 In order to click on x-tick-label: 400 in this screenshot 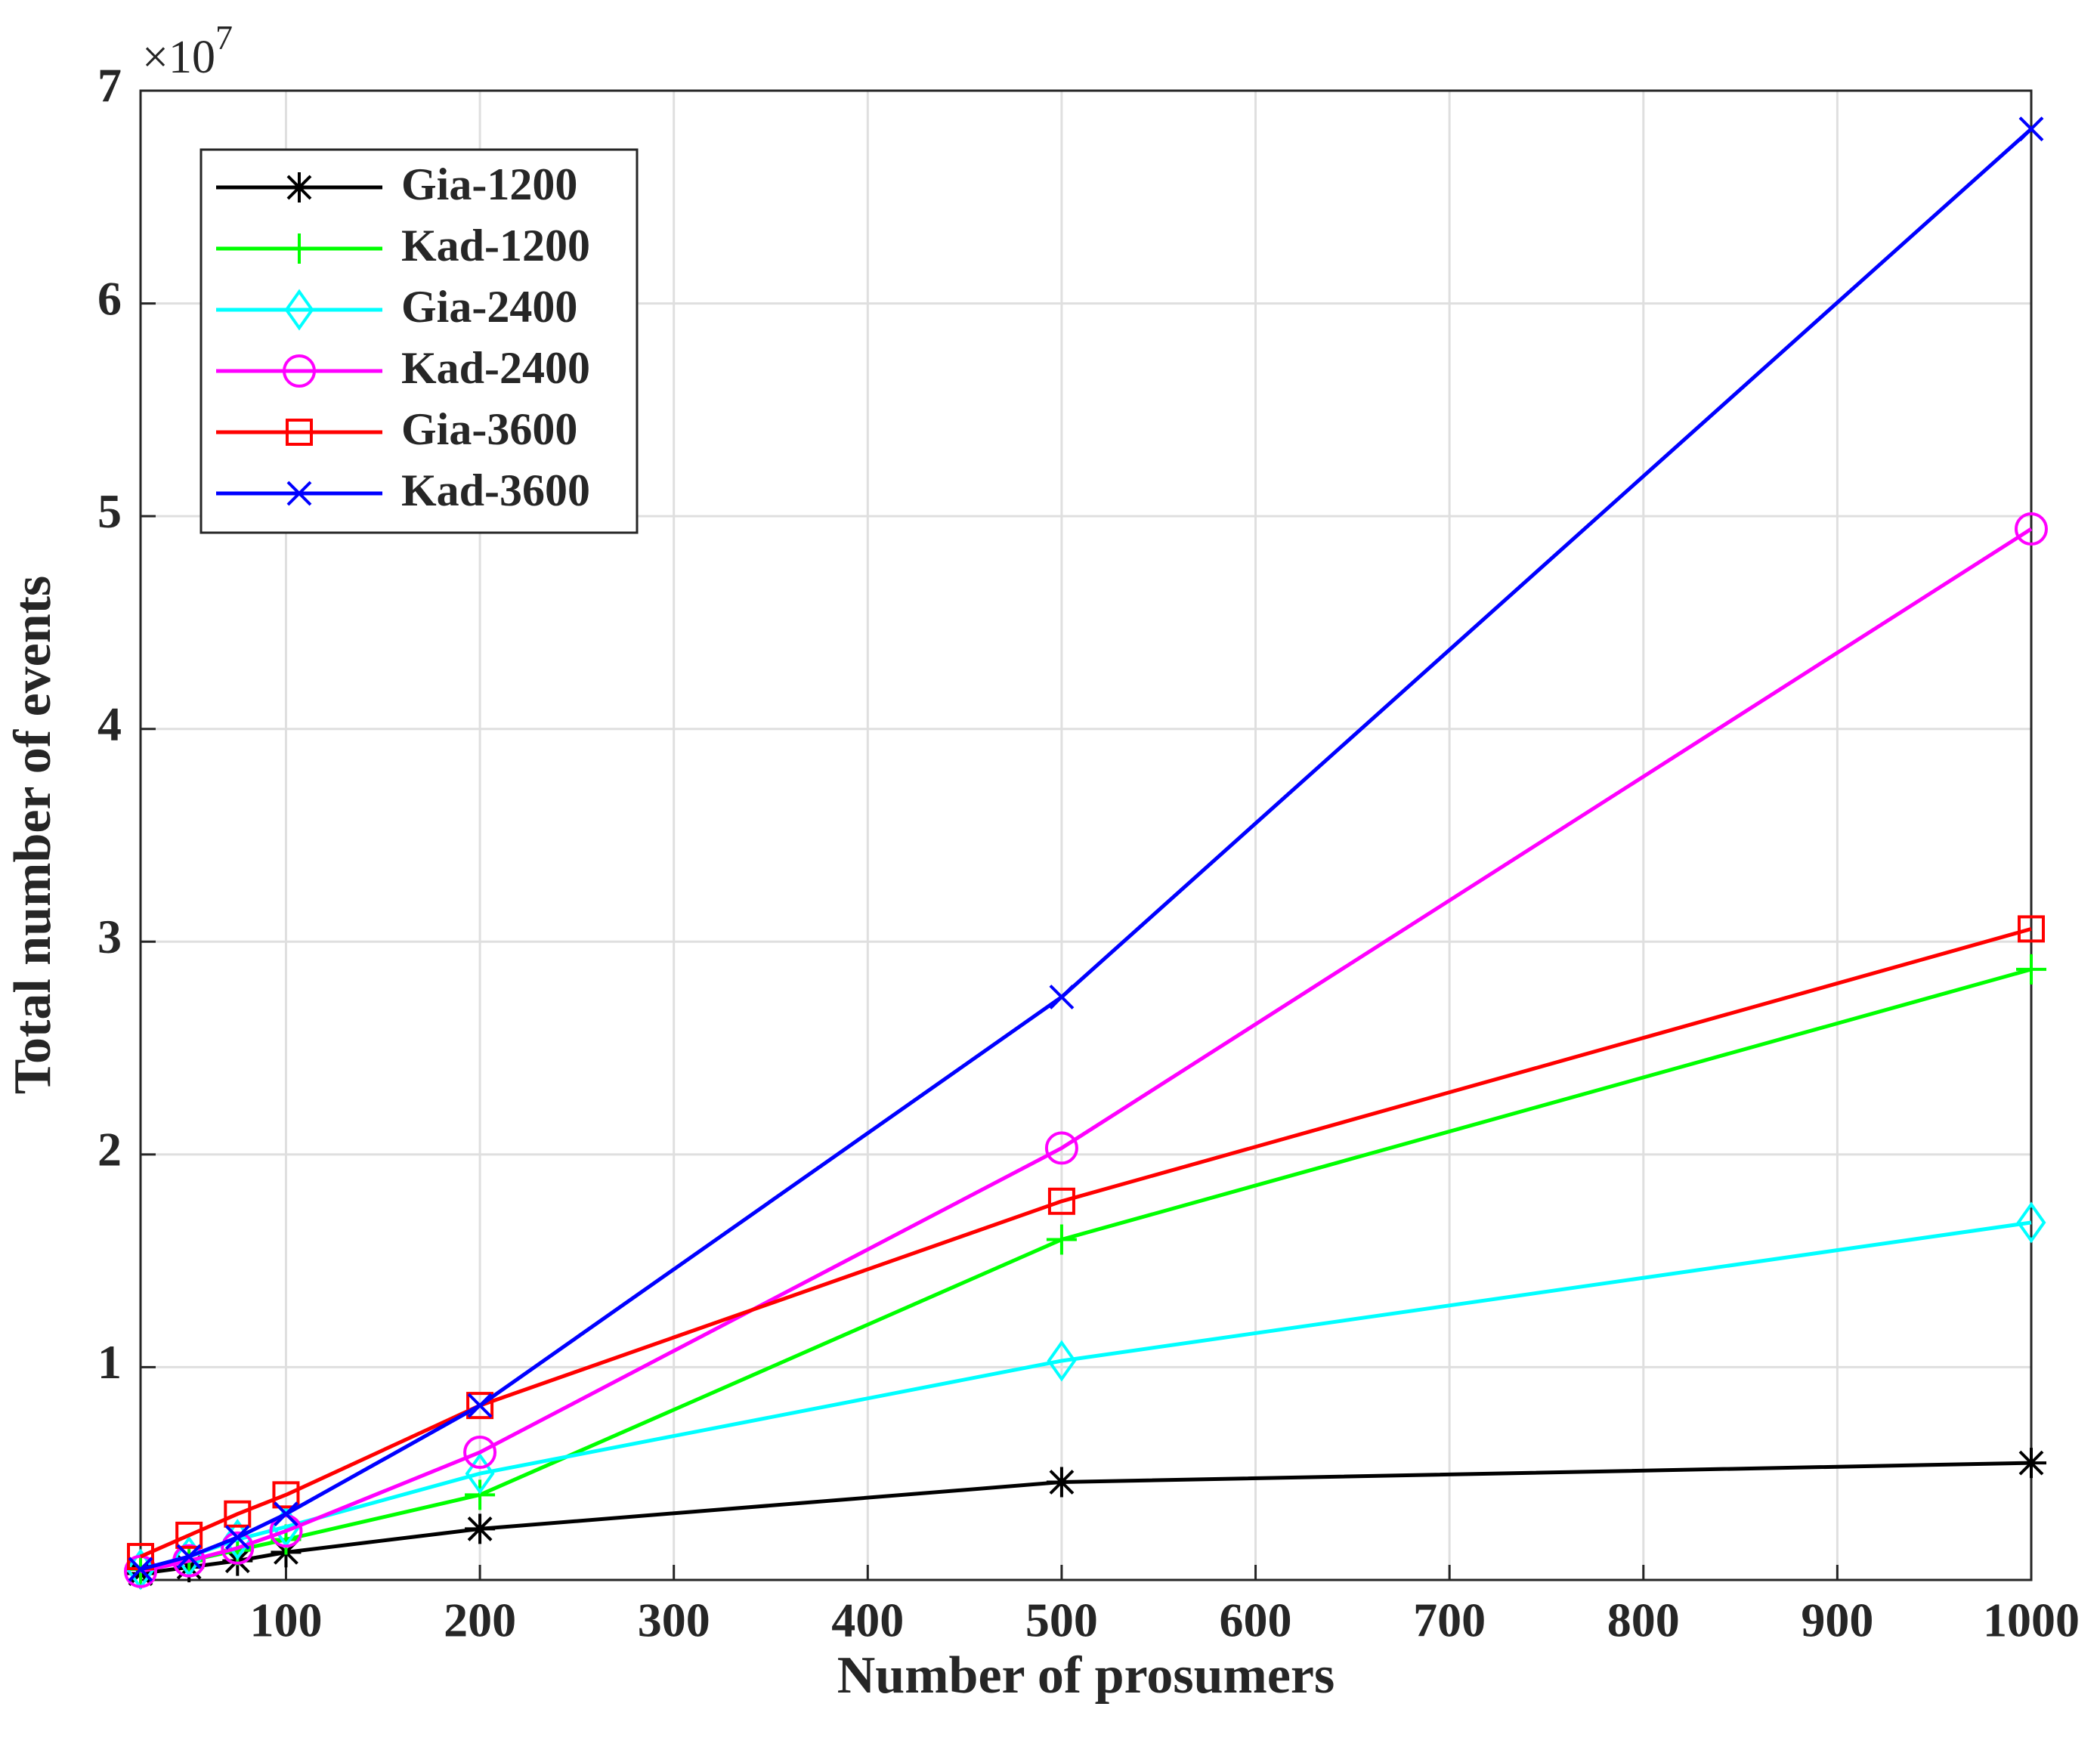, I will do `click(867, 1620)`.